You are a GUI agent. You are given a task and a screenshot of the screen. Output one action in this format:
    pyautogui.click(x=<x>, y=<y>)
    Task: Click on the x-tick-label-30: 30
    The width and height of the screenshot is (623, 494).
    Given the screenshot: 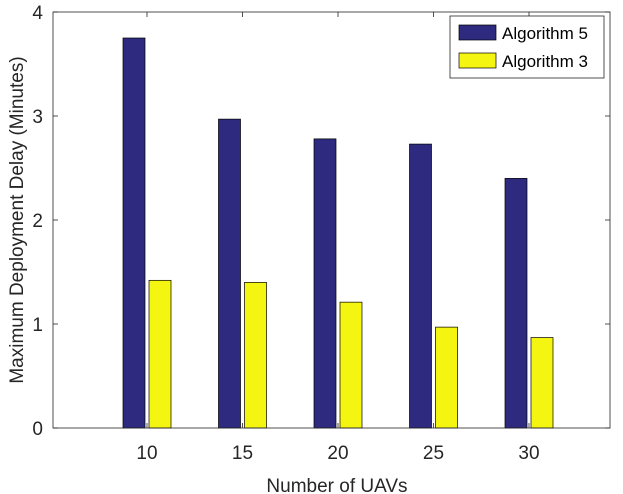 What is the action you would take?
    pyautogui.click(x=528, y=453)
    